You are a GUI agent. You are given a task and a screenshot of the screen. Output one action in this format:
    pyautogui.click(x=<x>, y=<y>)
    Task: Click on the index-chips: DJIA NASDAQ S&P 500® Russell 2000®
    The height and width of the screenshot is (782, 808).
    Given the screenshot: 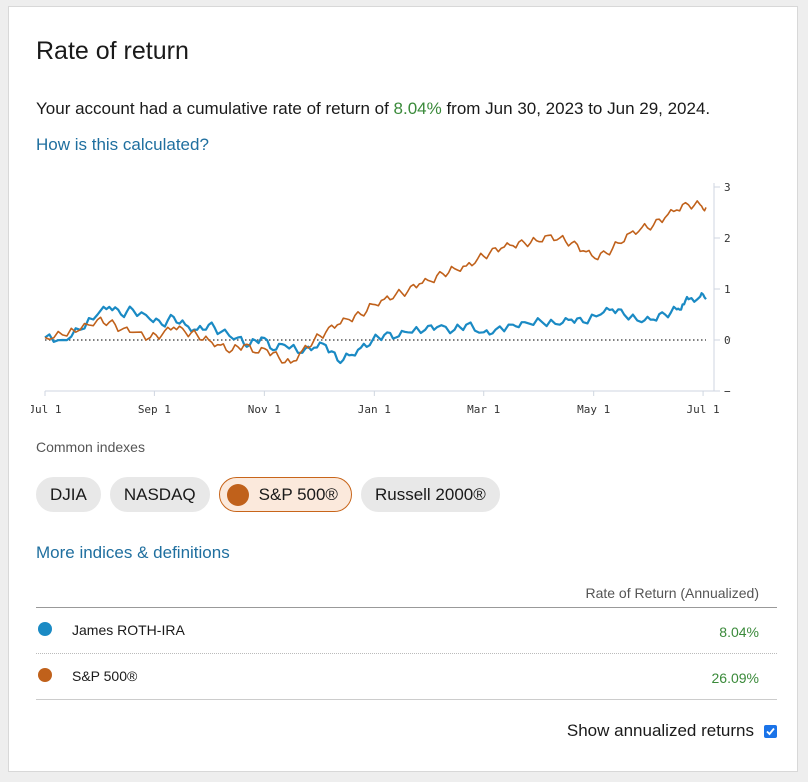 What is the action you would take?
    pyautogui.click(x=268, y=494)
    